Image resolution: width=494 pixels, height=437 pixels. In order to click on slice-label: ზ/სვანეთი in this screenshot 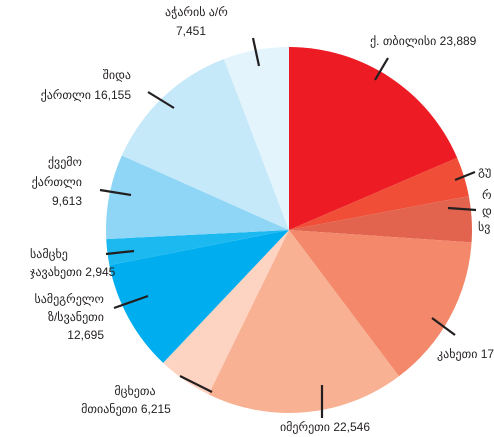, I will do `click(76, 317)`.